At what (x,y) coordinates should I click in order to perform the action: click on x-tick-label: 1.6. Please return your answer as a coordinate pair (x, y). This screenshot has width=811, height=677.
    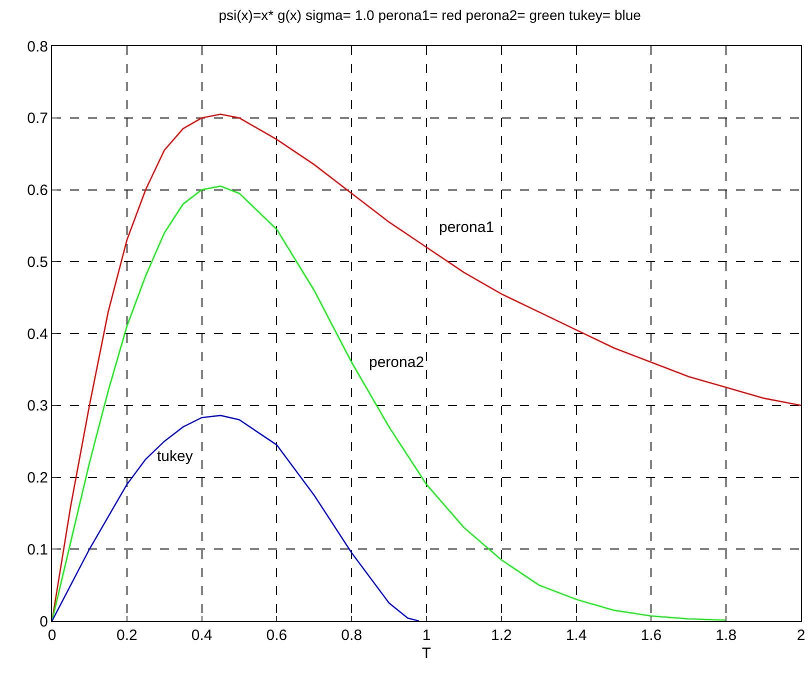
    Looking at the image, I should click on (651, 635).